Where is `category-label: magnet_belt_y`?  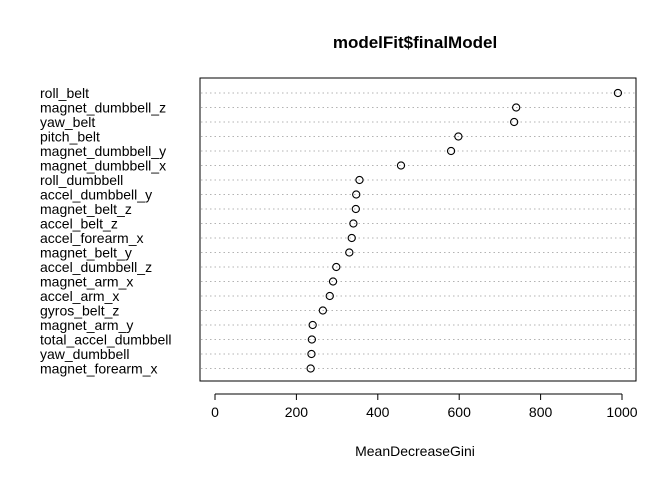 category-label: magnet_belt_y is located at coordinates (86, 253).